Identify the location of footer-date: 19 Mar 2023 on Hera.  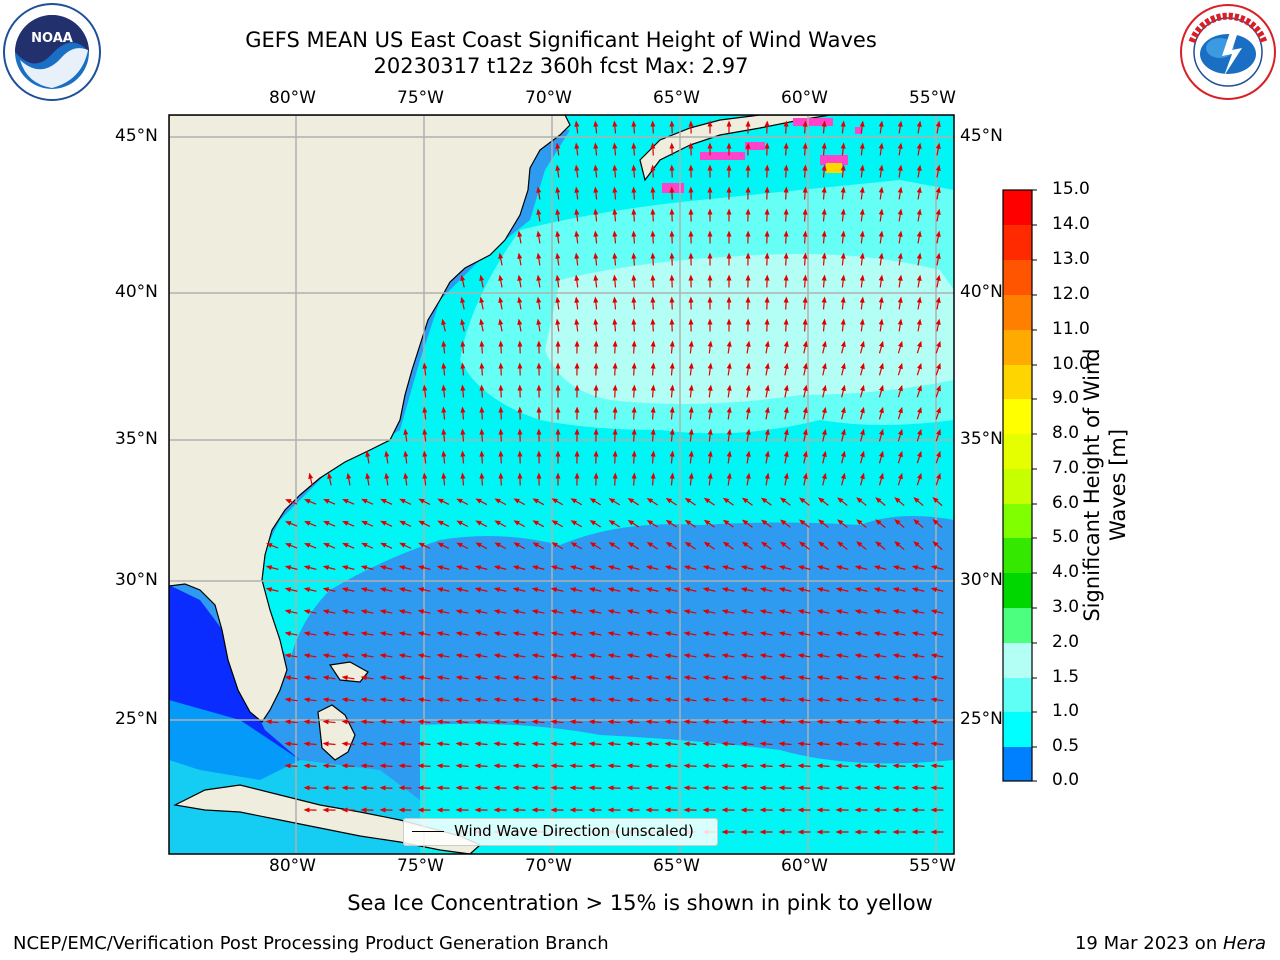
(1170, 943).